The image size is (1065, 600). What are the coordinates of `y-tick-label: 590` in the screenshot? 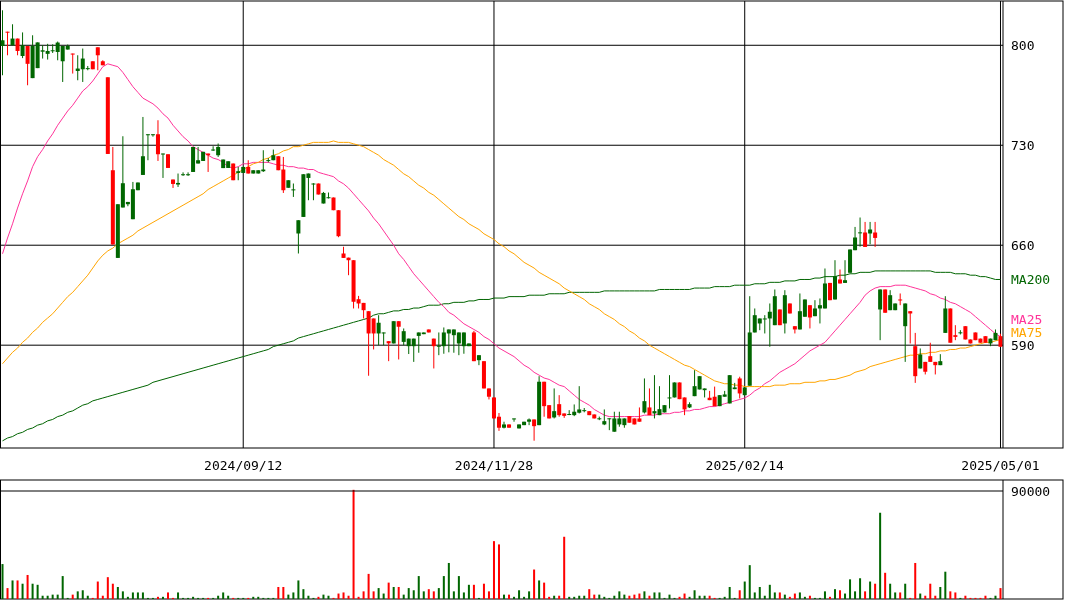 It's located at (1023, 345).